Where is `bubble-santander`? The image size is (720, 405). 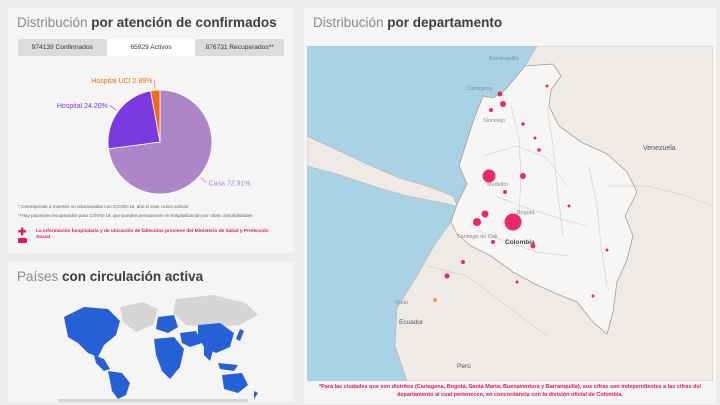
bubble-santander is located at coordinates (523, 176).